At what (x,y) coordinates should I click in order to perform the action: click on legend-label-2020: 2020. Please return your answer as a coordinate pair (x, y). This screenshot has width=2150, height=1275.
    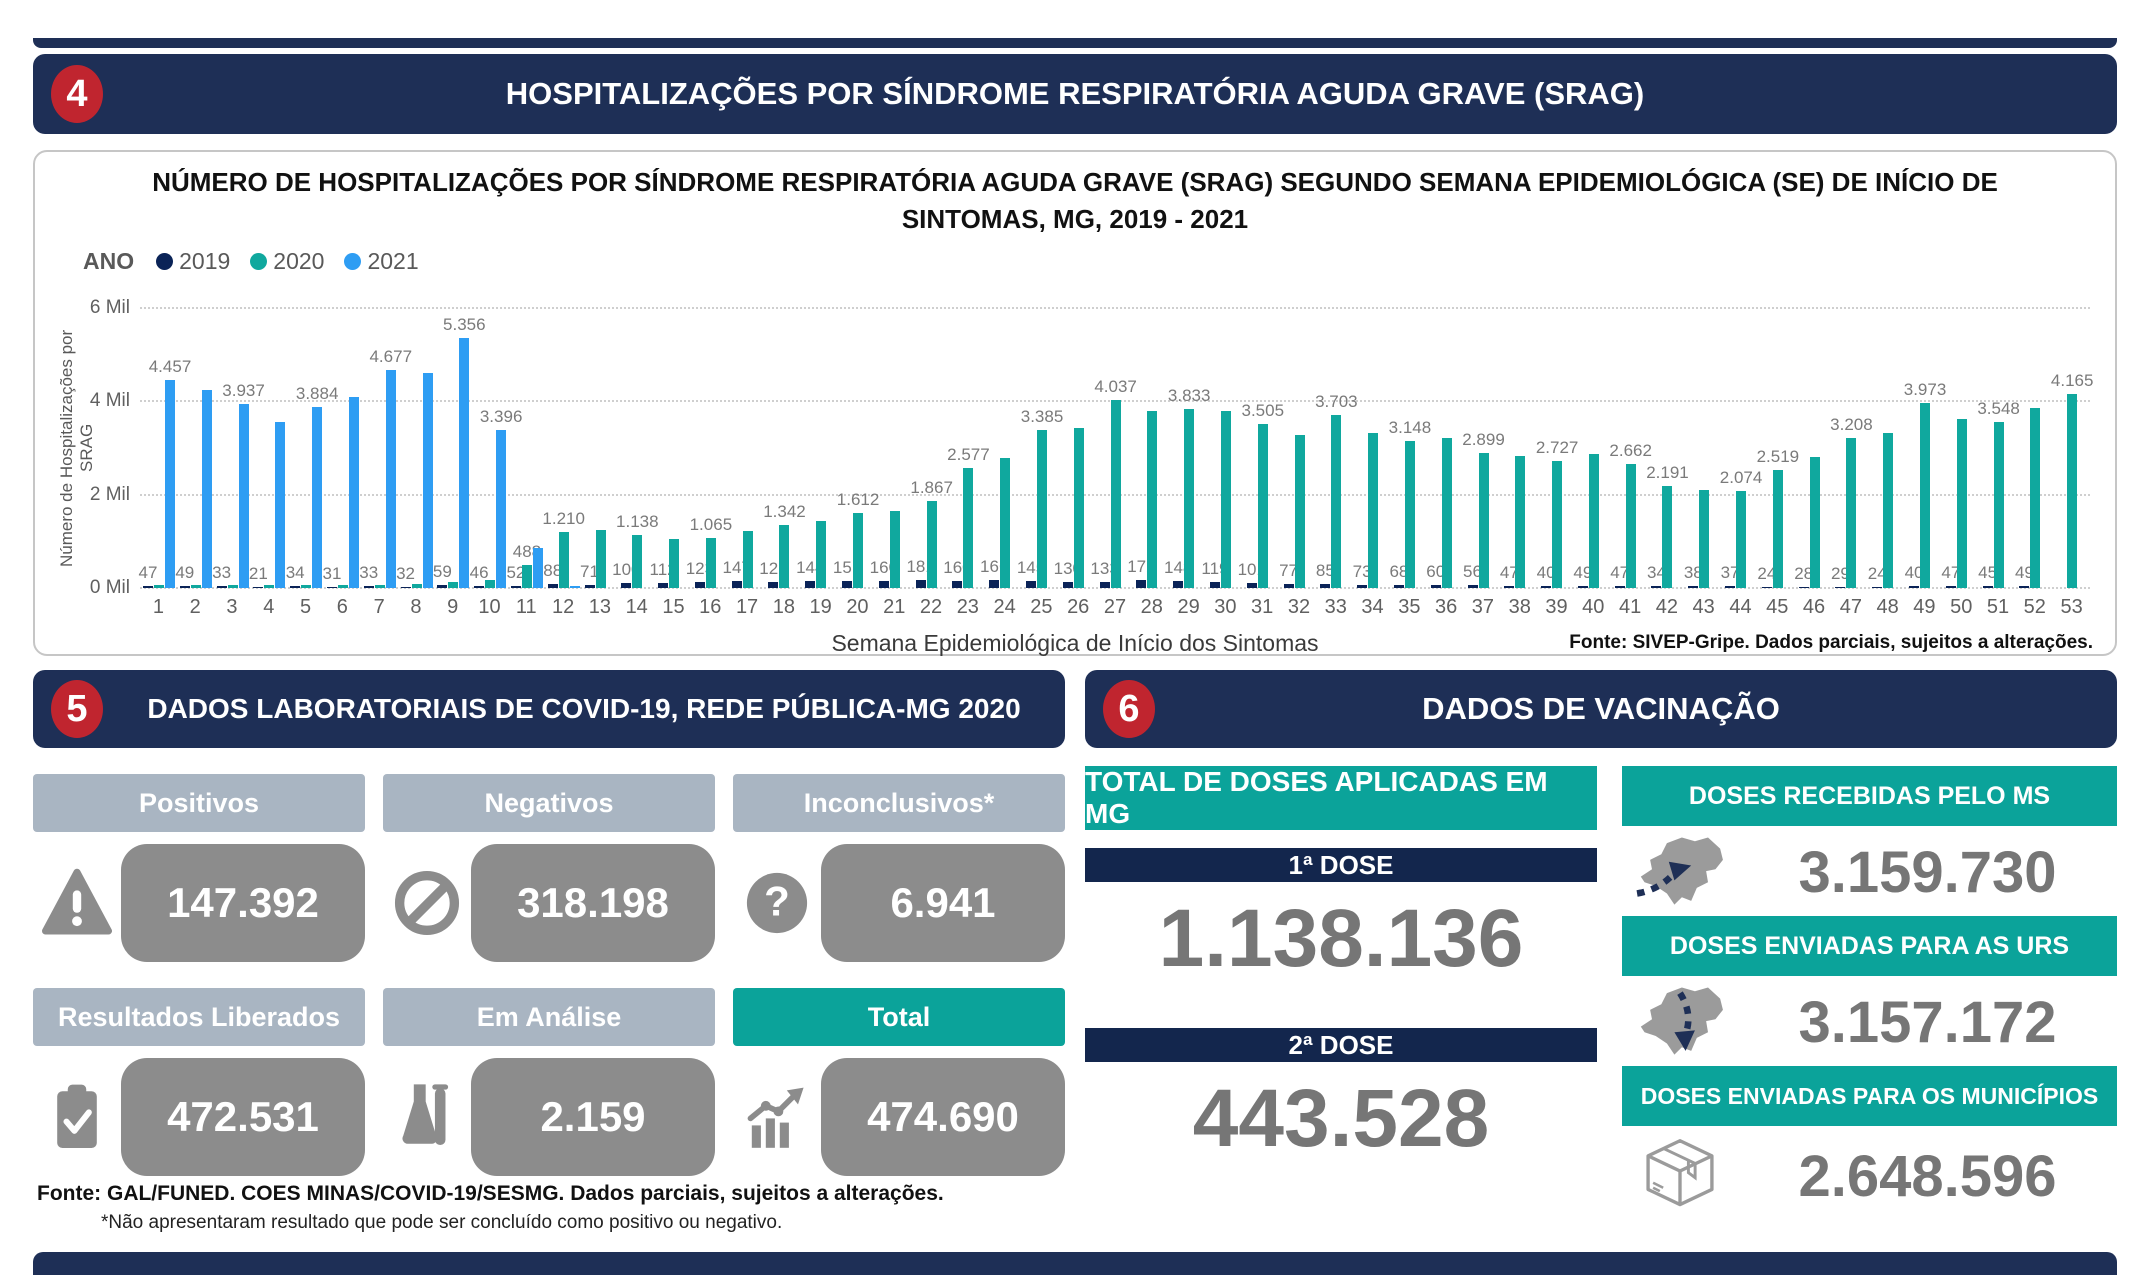
    Looking at the image, I should click on (299, 261).